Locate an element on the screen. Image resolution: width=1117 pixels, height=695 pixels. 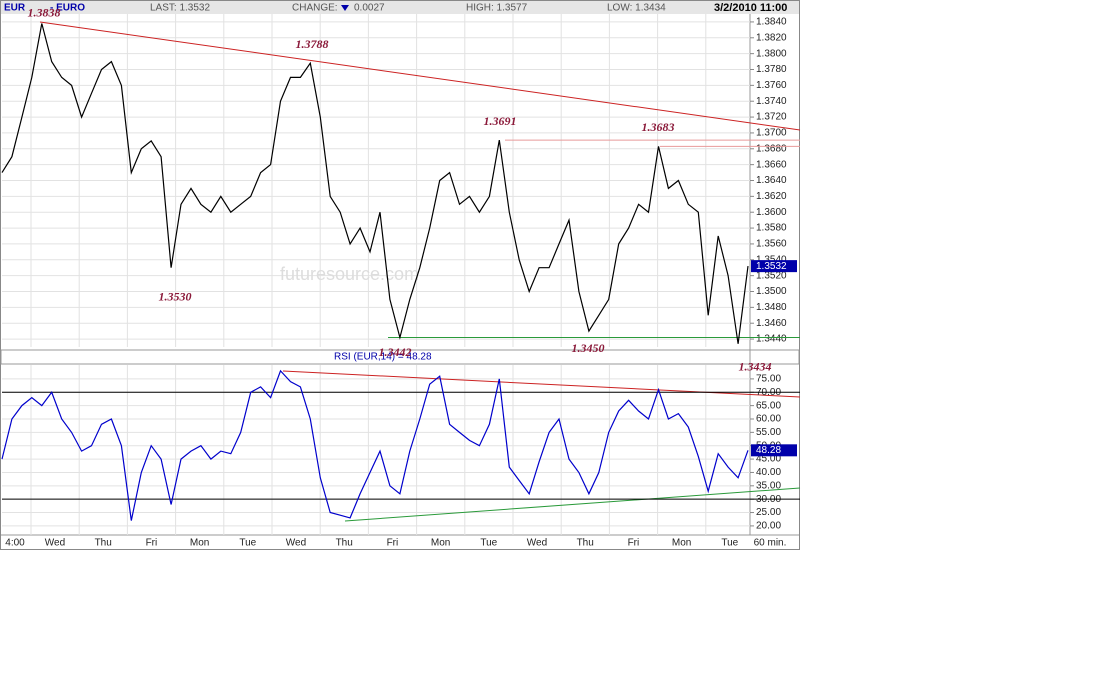
y-tick-label: 65.00 is located at coordinates (768, 405).